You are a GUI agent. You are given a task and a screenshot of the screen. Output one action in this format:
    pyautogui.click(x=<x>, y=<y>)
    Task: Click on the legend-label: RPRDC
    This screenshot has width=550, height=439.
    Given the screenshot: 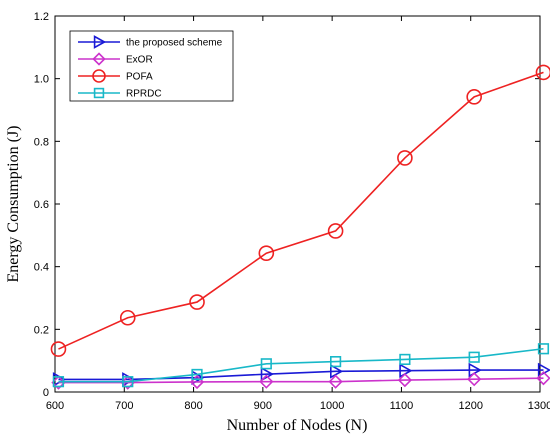 What is the action you would take?
    pyautogui.click(x=144, y=94)
    